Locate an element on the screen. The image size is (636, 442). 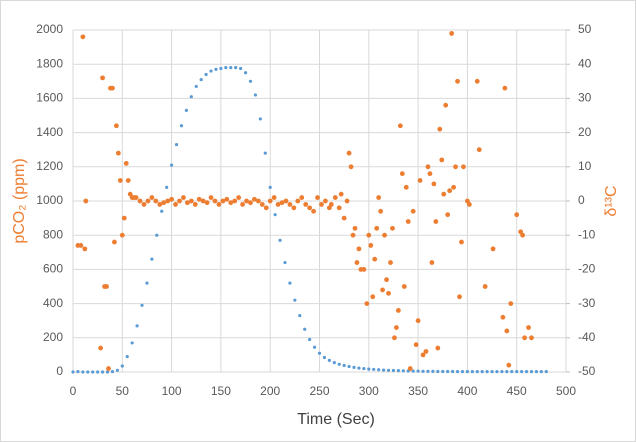
x-tick-label: 150 is located at coordinates (221, 391).